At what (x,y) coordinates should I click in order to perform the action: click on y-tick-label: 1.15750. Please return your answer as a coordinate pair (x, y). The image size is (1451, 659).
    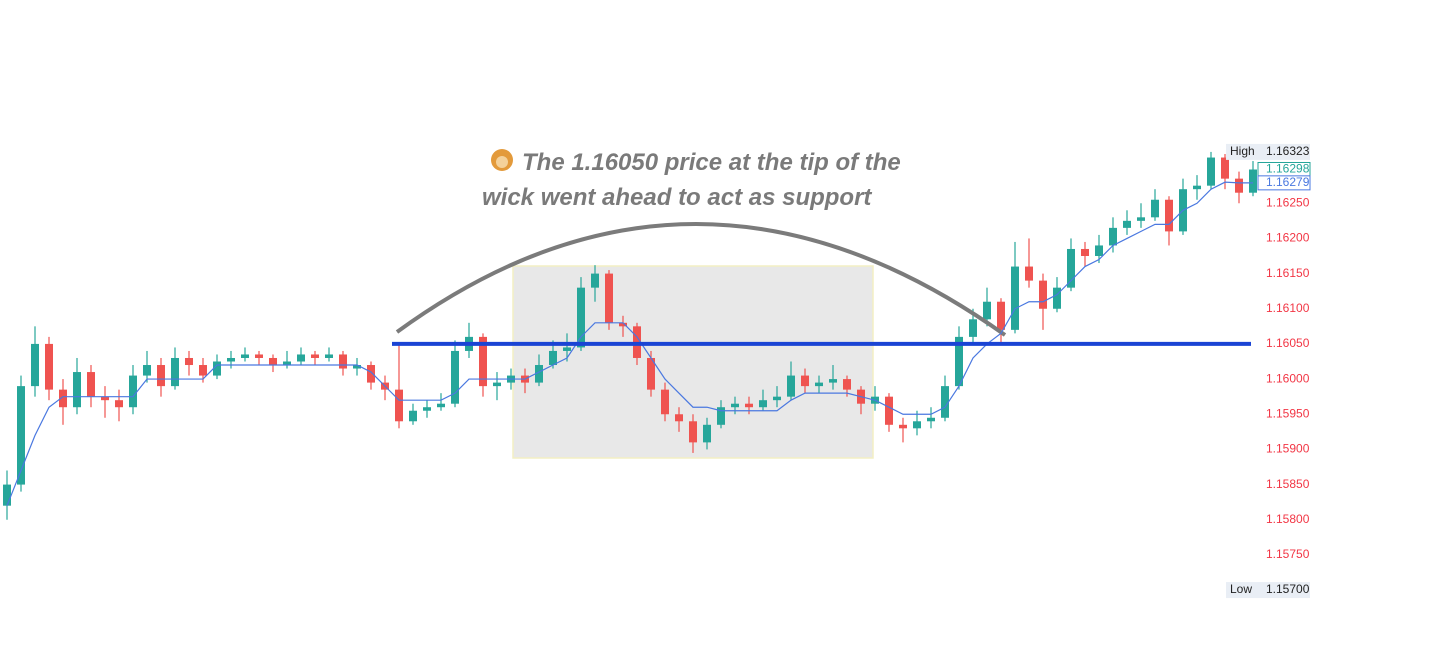
    Looking at the image, I should click on (1288, 554).